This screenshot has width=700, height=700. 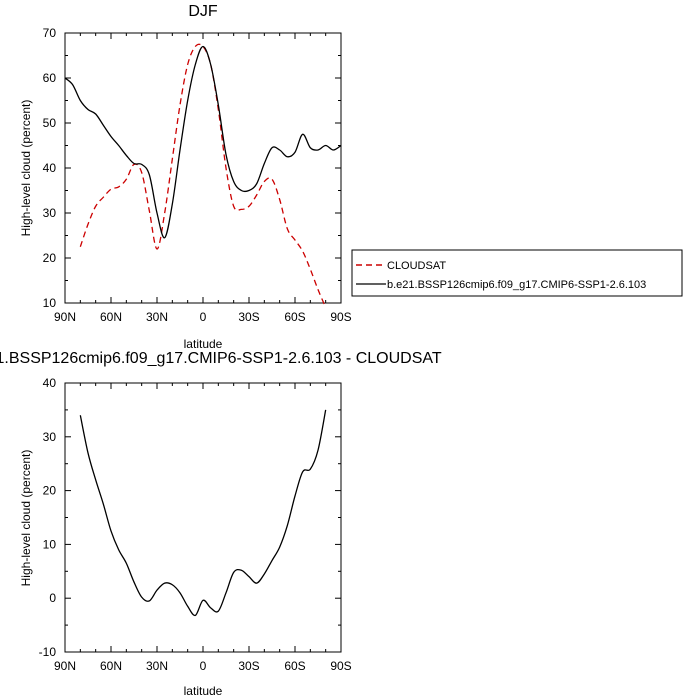 What do you see at coordinates (294, 317) in the screenshot?
I see `upper-x-tick-label: 60S` at bounding box center [294, 317].